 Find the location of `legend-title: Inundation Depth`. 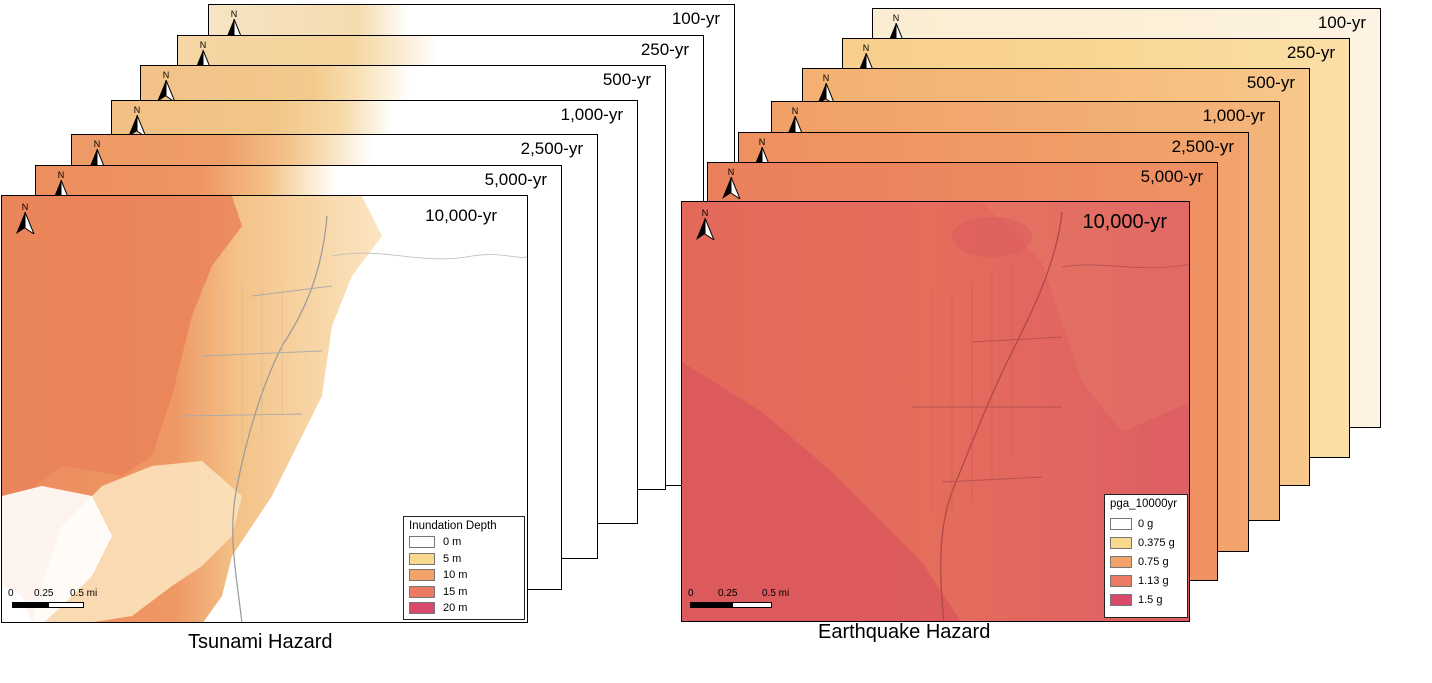

legend-title: Inundation Depth is located at coordinates (453, 526).